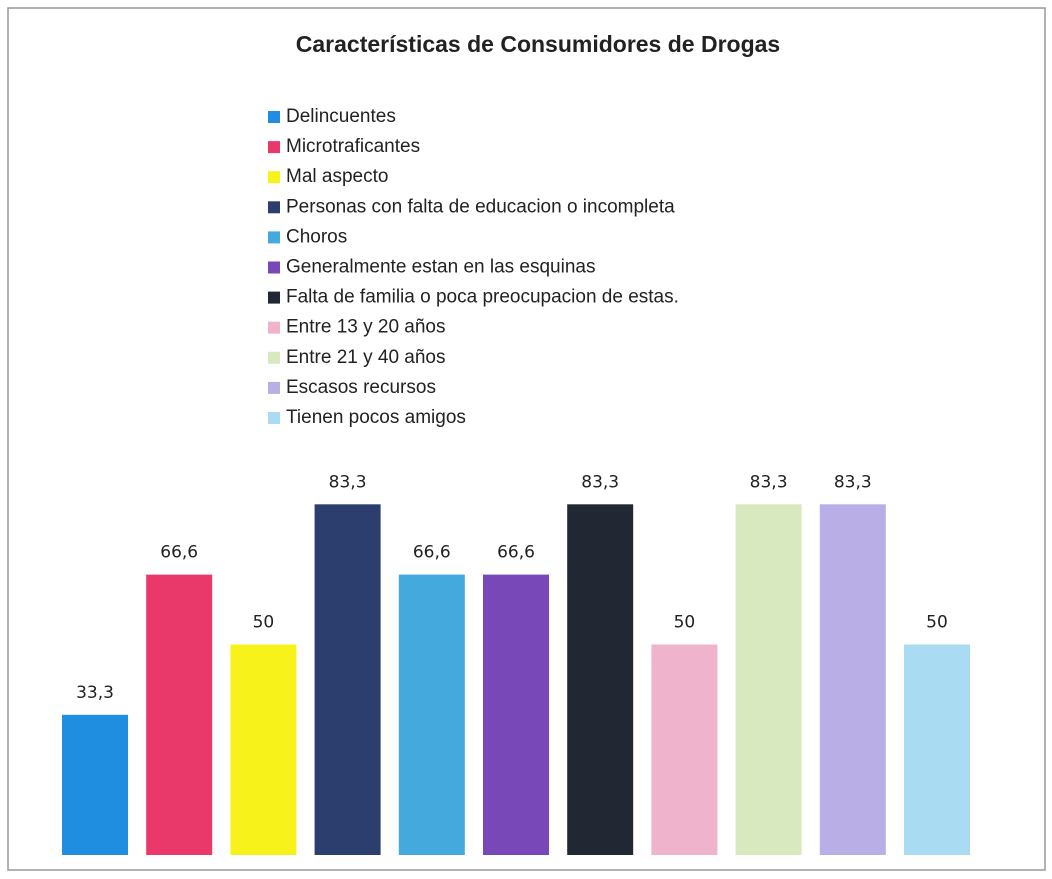  I want to click on legend-label: Choros, so click(316, 236).